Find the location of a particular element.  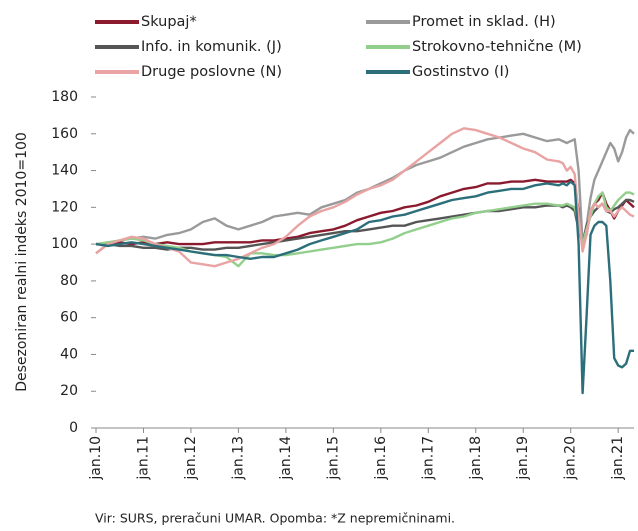

x-tick-label: jan.20 is located at coordinates (571, 458).